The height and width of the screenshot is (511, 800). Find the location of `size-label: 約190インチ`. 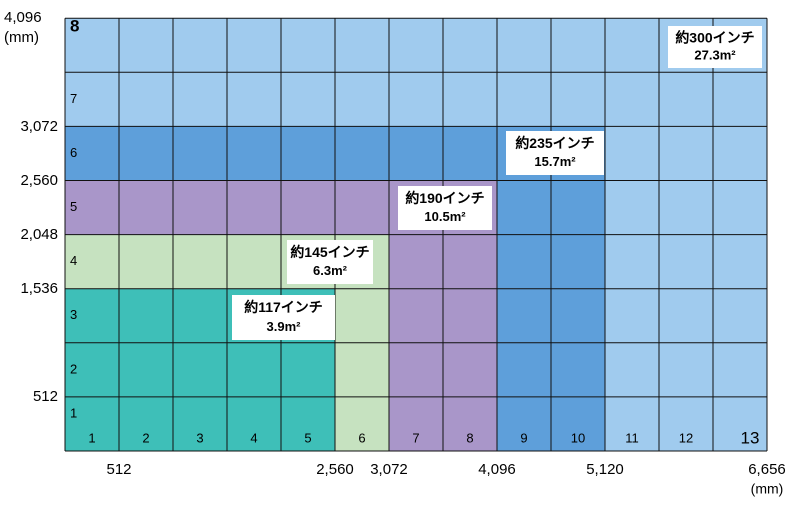

size-label: 約190インチ is located at coordinates (444, 198).